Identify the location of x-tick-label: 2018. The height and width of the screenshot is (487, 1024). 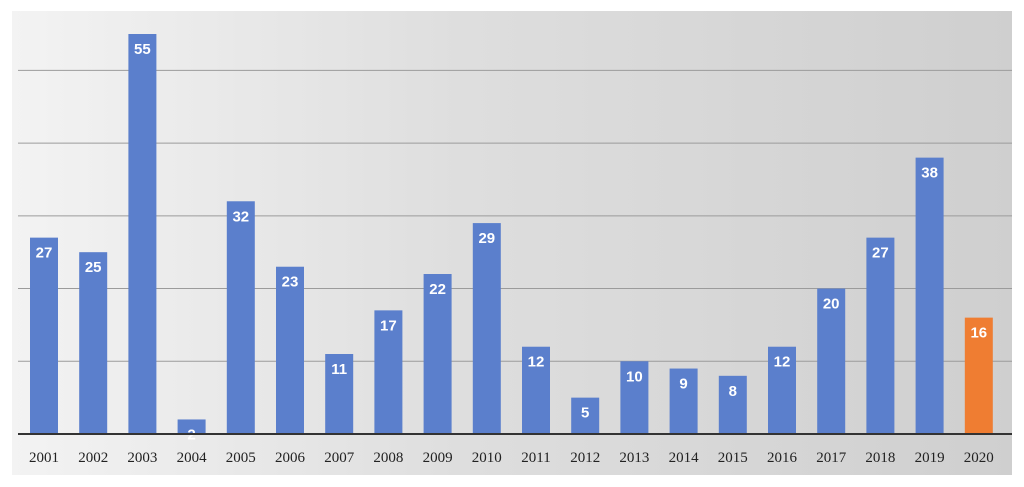
(880, 458).